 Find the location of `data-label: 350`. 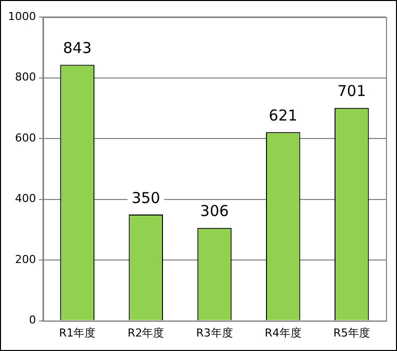

data-label: 350 is located at coordinates (146, 197).